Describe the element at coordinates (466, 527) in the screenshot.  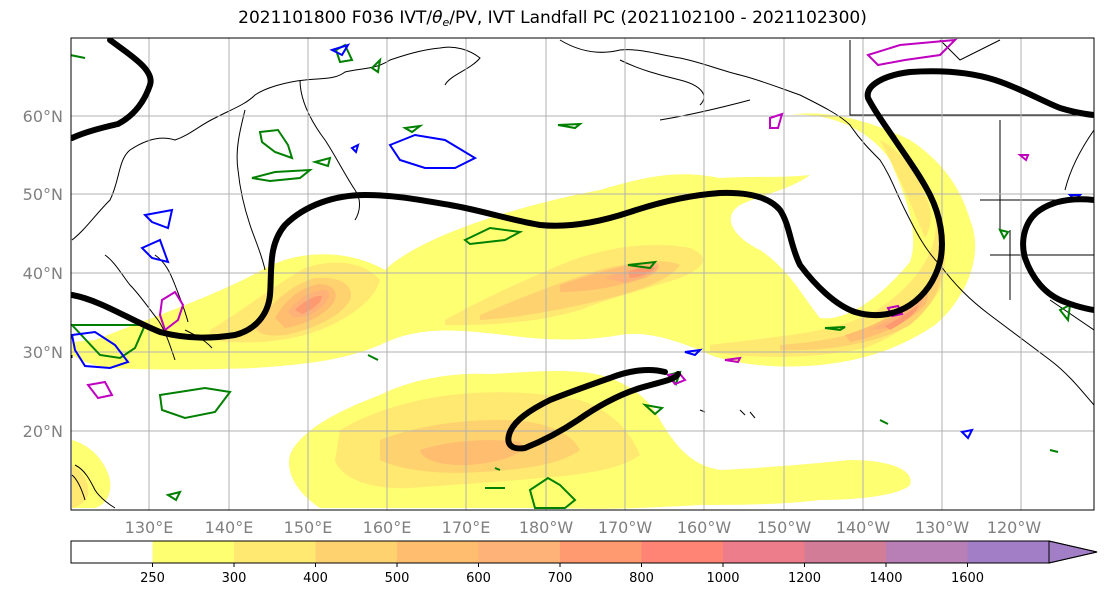
I see `lon-label-170e: 170°E` at that location.